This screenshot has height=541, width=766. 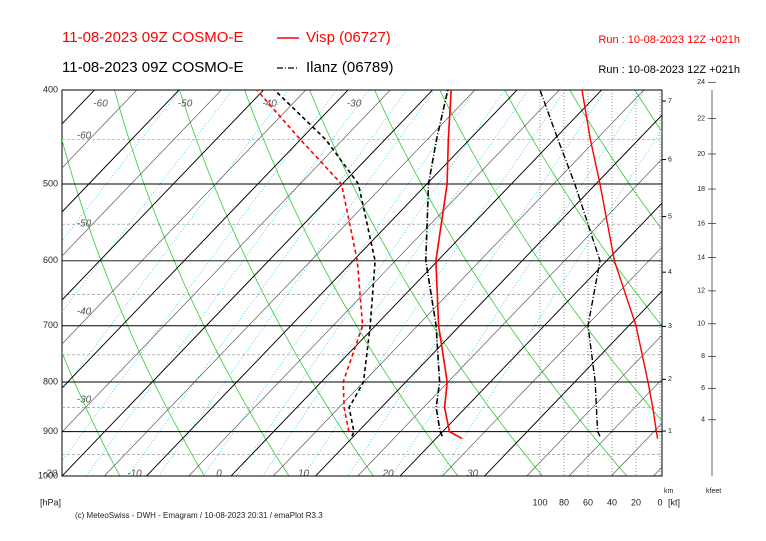 I want to click on wind-tick-label: 100, so click(x=539, y=502).